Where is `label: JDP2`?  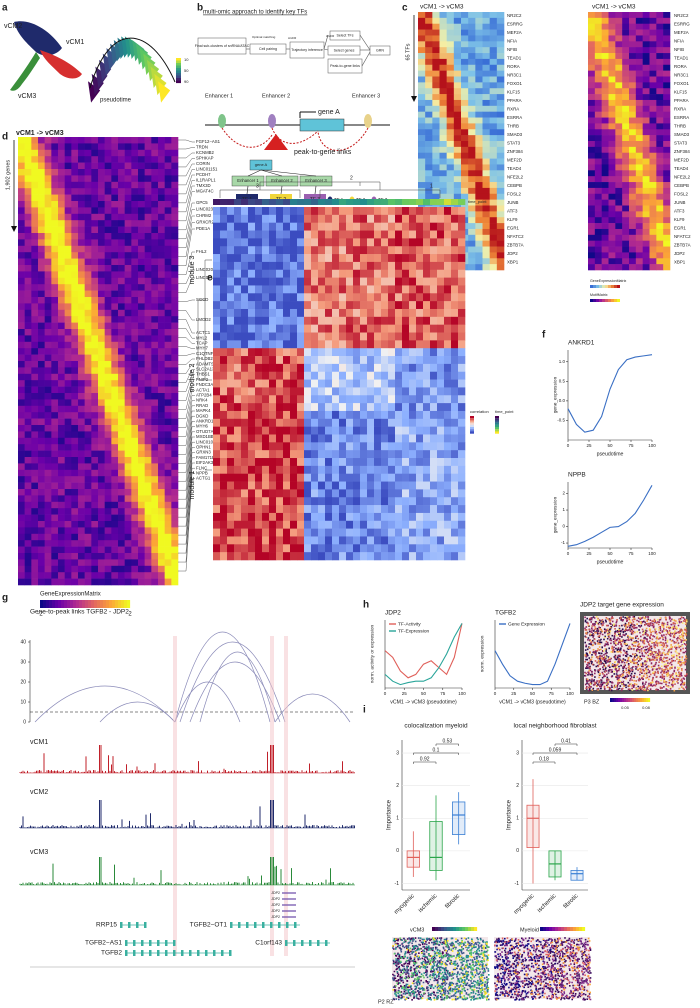 label: JDP2 is located at coordinates (275, 917).